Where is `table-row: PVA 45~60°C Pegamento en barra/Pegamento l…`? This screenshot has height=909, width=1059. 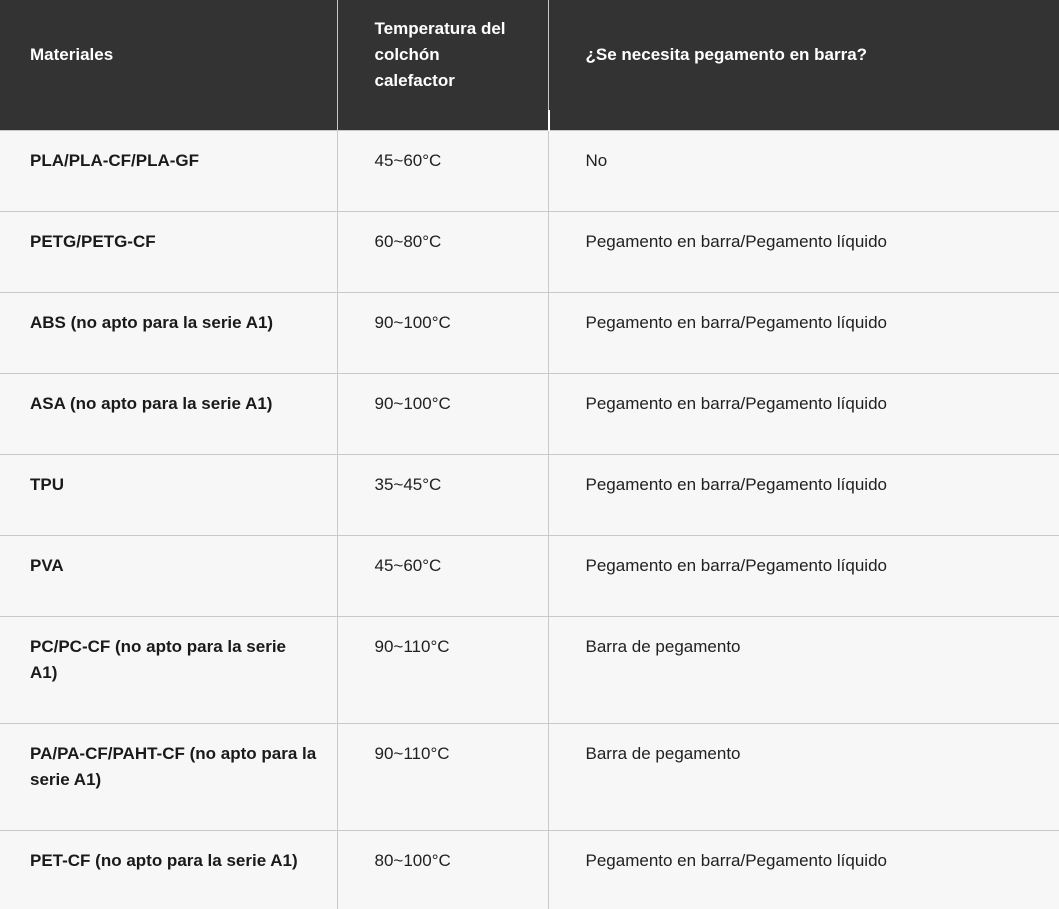 table-row: PVA 45~60°C Pegamento en barra/Pegamento l… is located at coordinates (529, 576).